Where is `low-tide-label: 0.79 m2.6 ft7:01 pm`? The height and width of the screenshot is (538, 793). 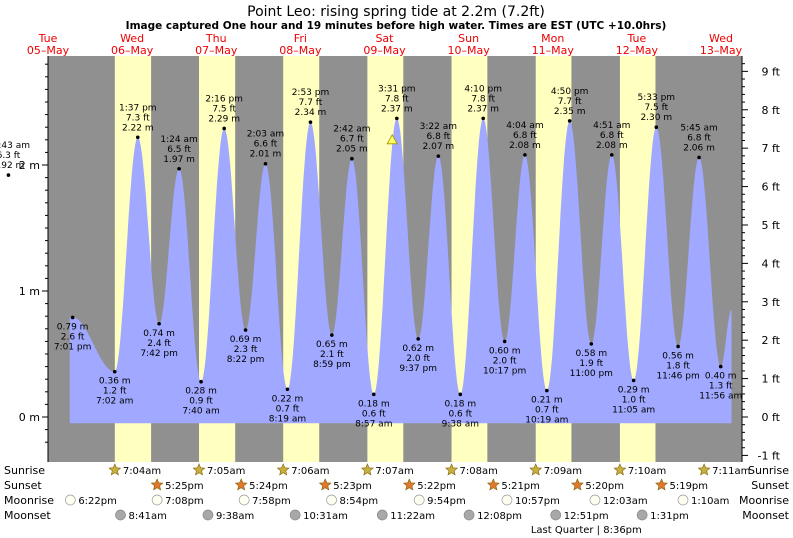 low-tide-label: 0.79 m2.6 ft7:01 pm is located at coordinates (73, 337).